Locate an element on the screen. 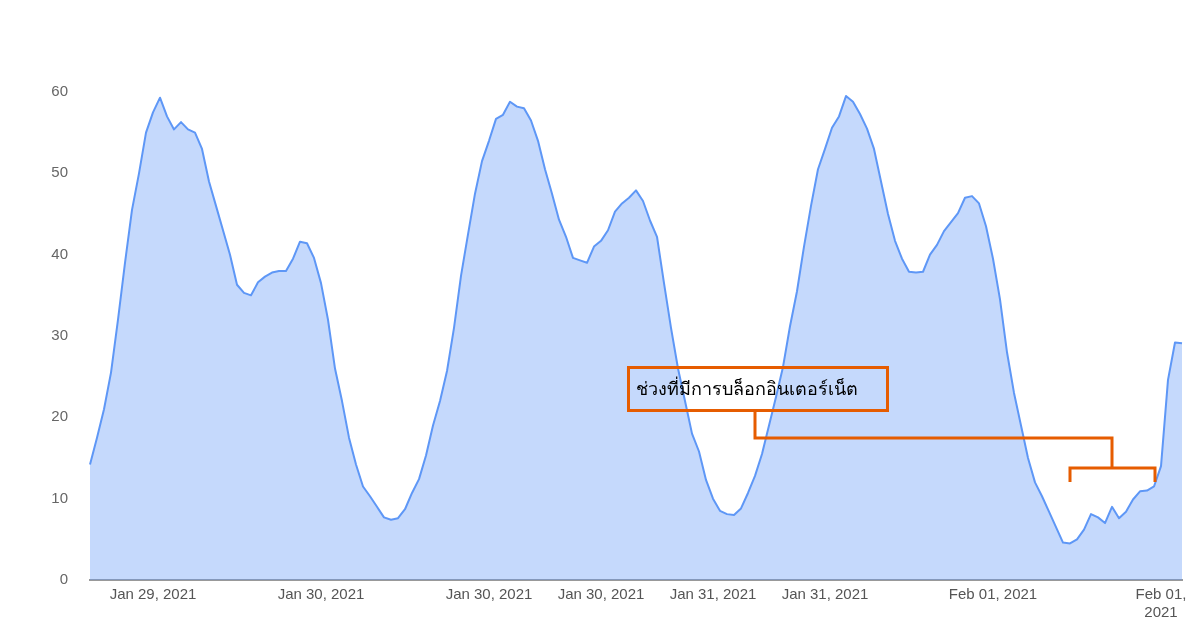 This screenshot has height=628, width=1200. y-tick-label: 40 is located at coordinates (59, 253).